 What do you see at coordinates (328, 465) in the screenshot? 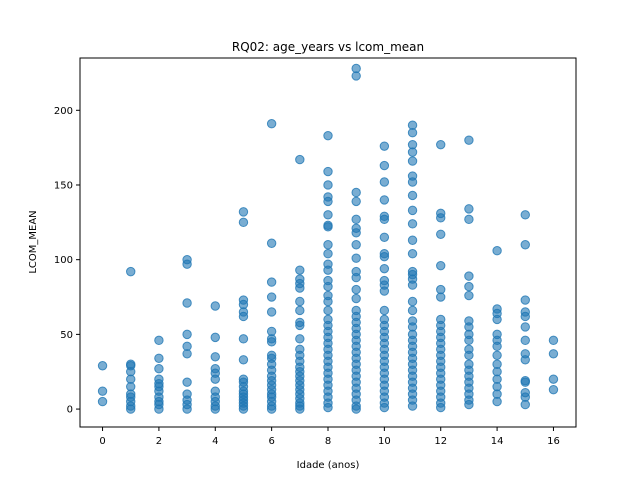
I see `x-axis-label: Idade (anos)` at bounding box center [328, 465].